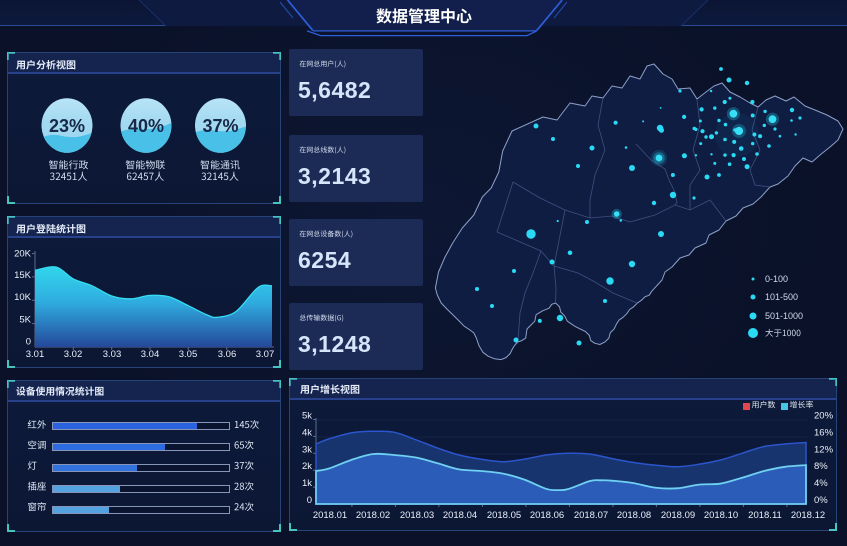 This screenshot has height=546, width=847. I want to click on svg-text: 2018.03, so click(417, 515).